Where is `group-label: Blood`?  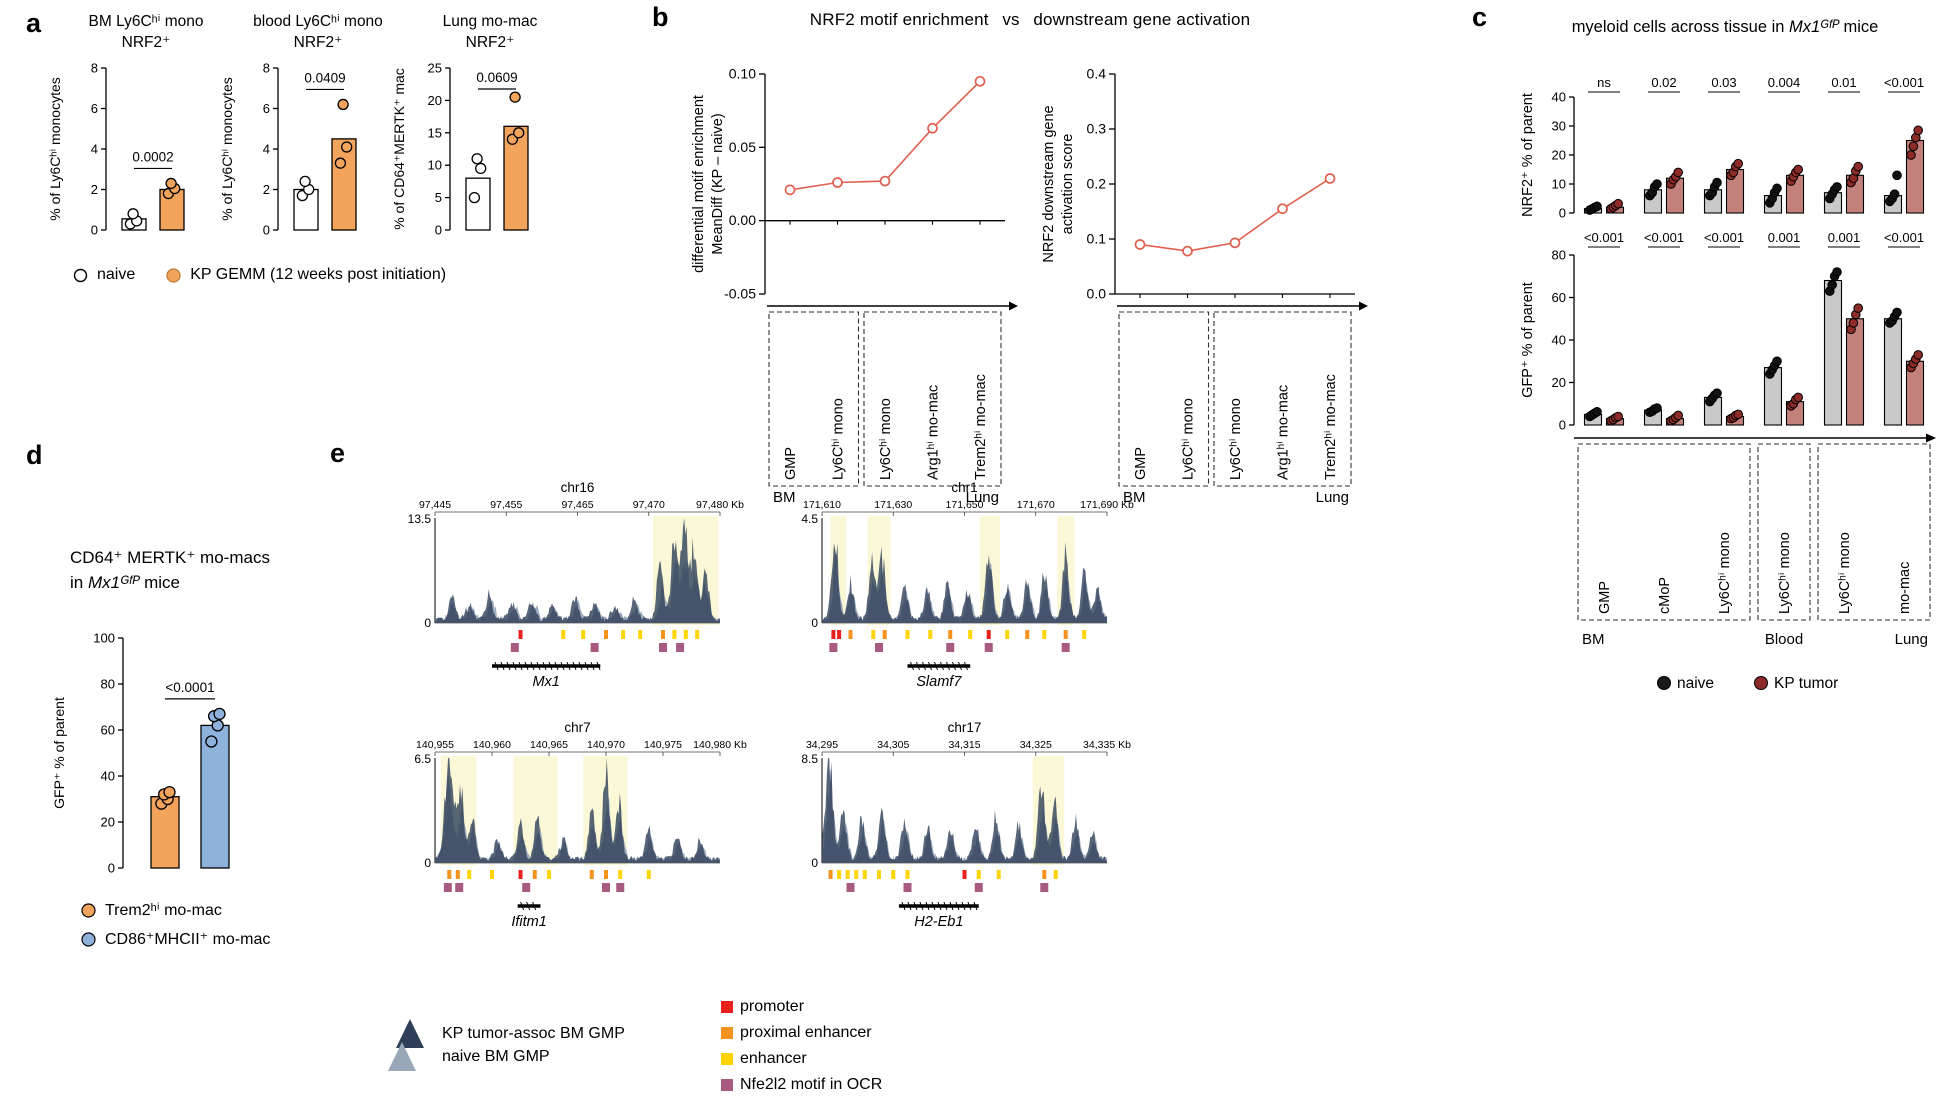 group-label: Blood is located at coordinates (1784, 639).